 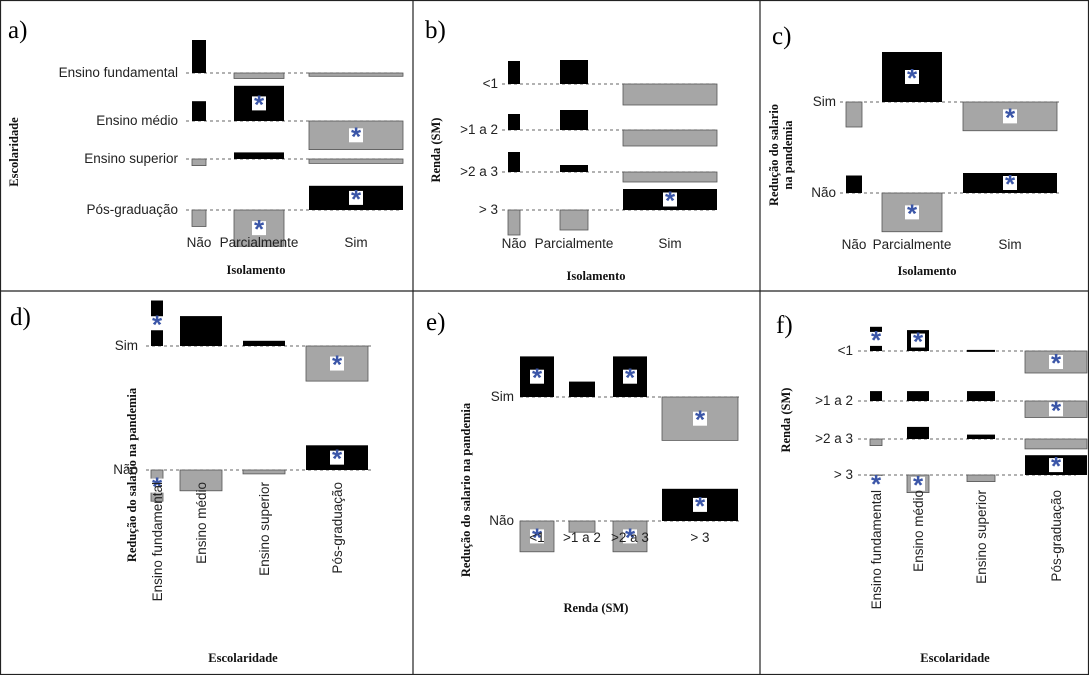 What do you see at coordinates (774, 155) in the screenshot?
I see `y-axis-title-line: Redução do salario` at bounding box center [774, 155].